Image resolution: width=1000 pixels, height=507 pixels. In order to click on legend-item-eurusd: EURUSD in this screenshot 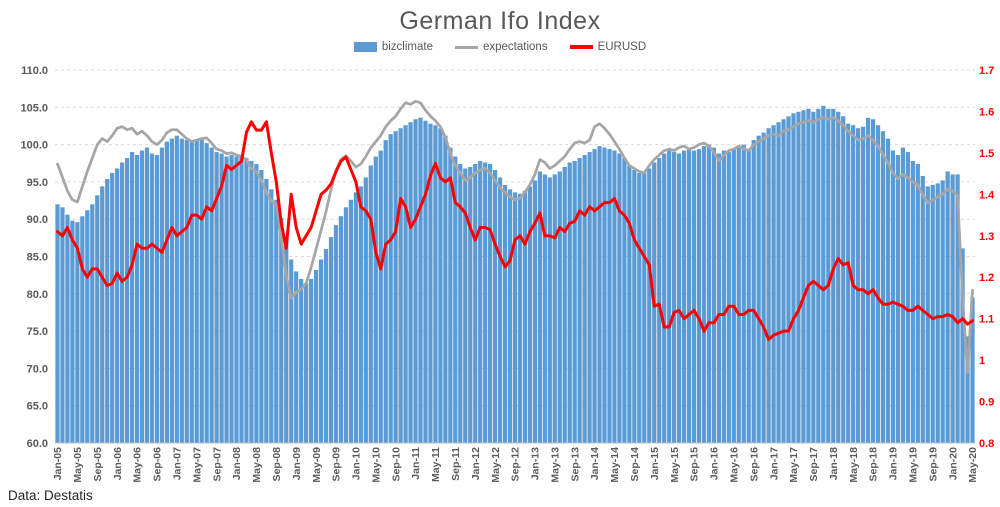, I will do `click(608, 47)`.